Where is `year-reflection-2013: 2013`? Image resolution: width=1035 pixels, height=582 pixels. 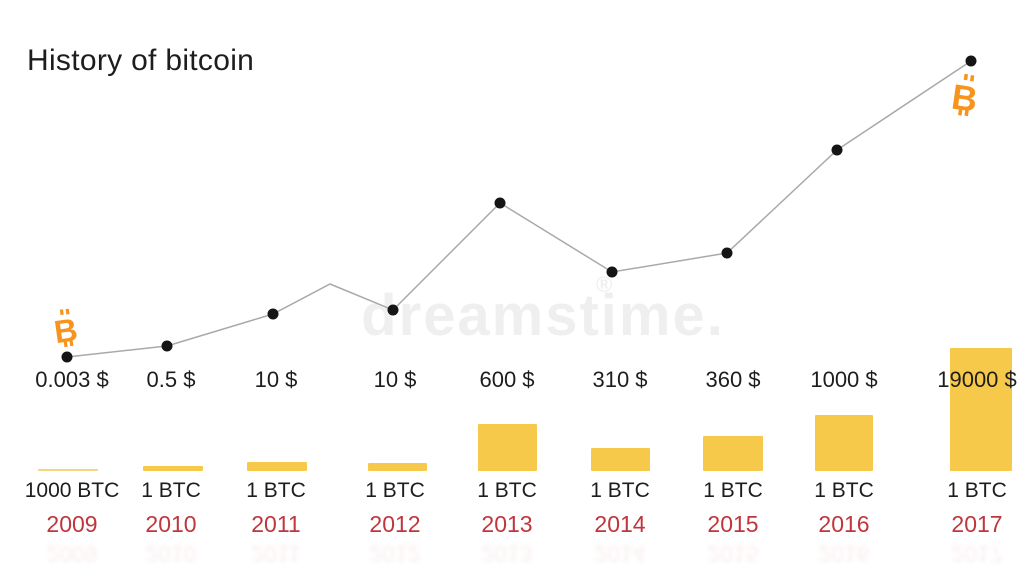
year-reflection-2013: 2013 is located at coordinates (507, 554).